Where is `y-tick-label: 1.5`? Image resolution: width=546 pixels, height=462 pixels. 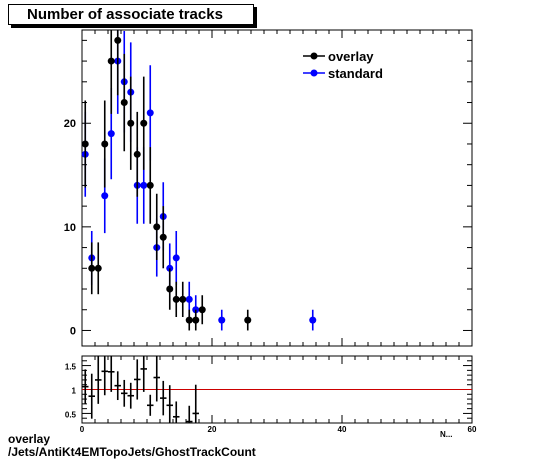
y-tick-label: 1.5 is located at coordinates (71, 367).